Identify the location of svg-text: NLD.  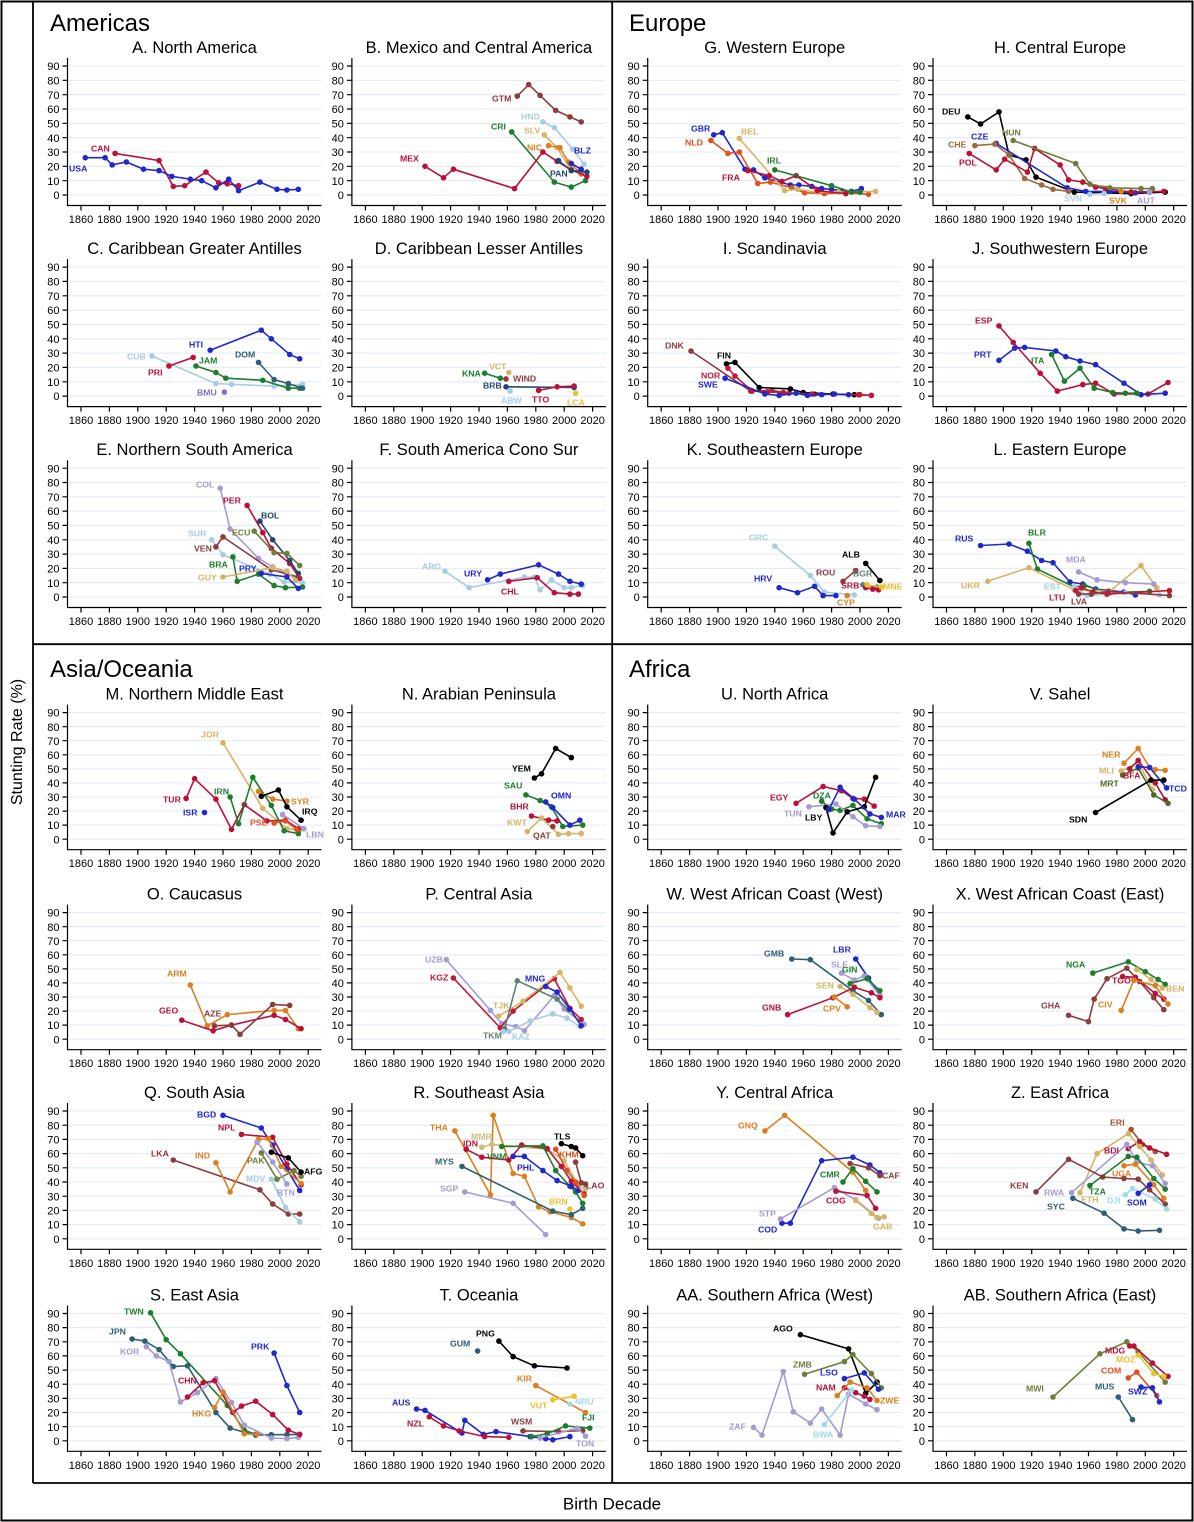
(694, 143).